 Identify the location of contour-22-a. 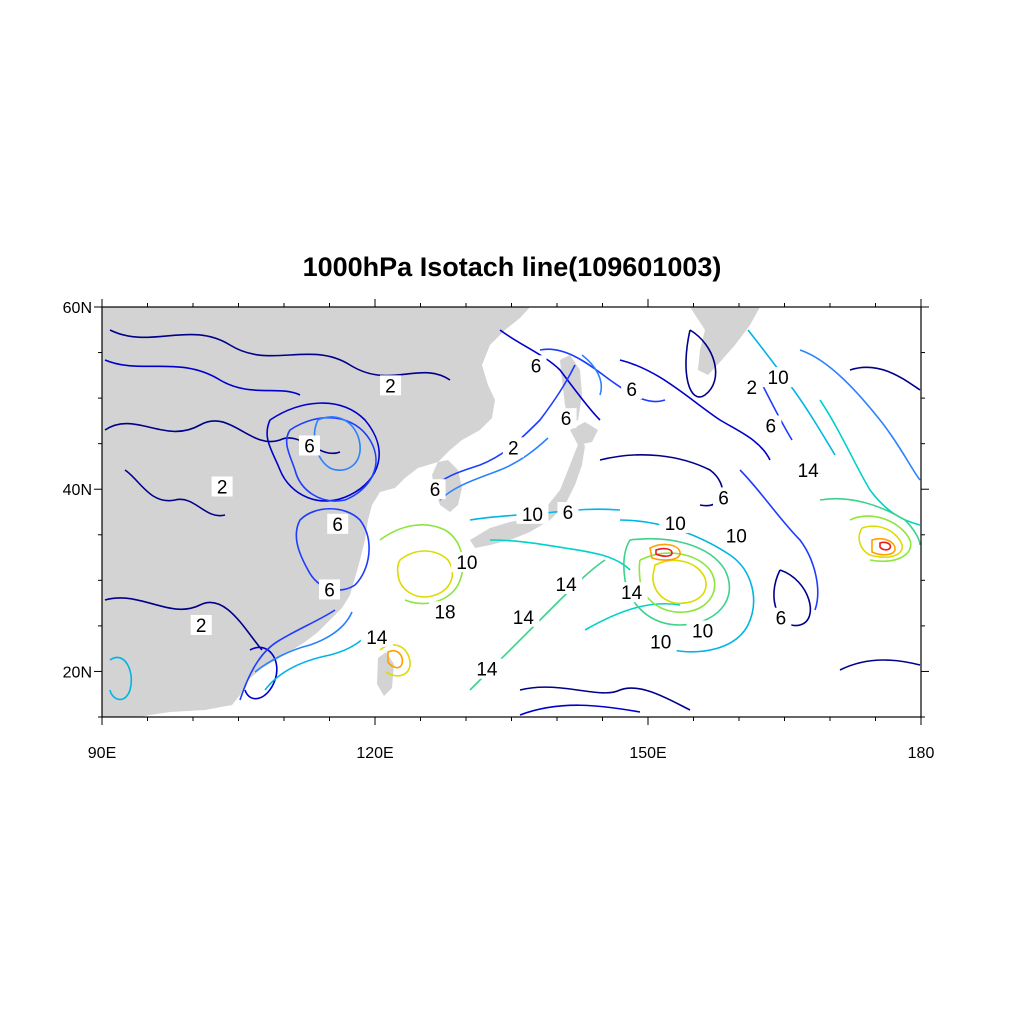
(664, 552).